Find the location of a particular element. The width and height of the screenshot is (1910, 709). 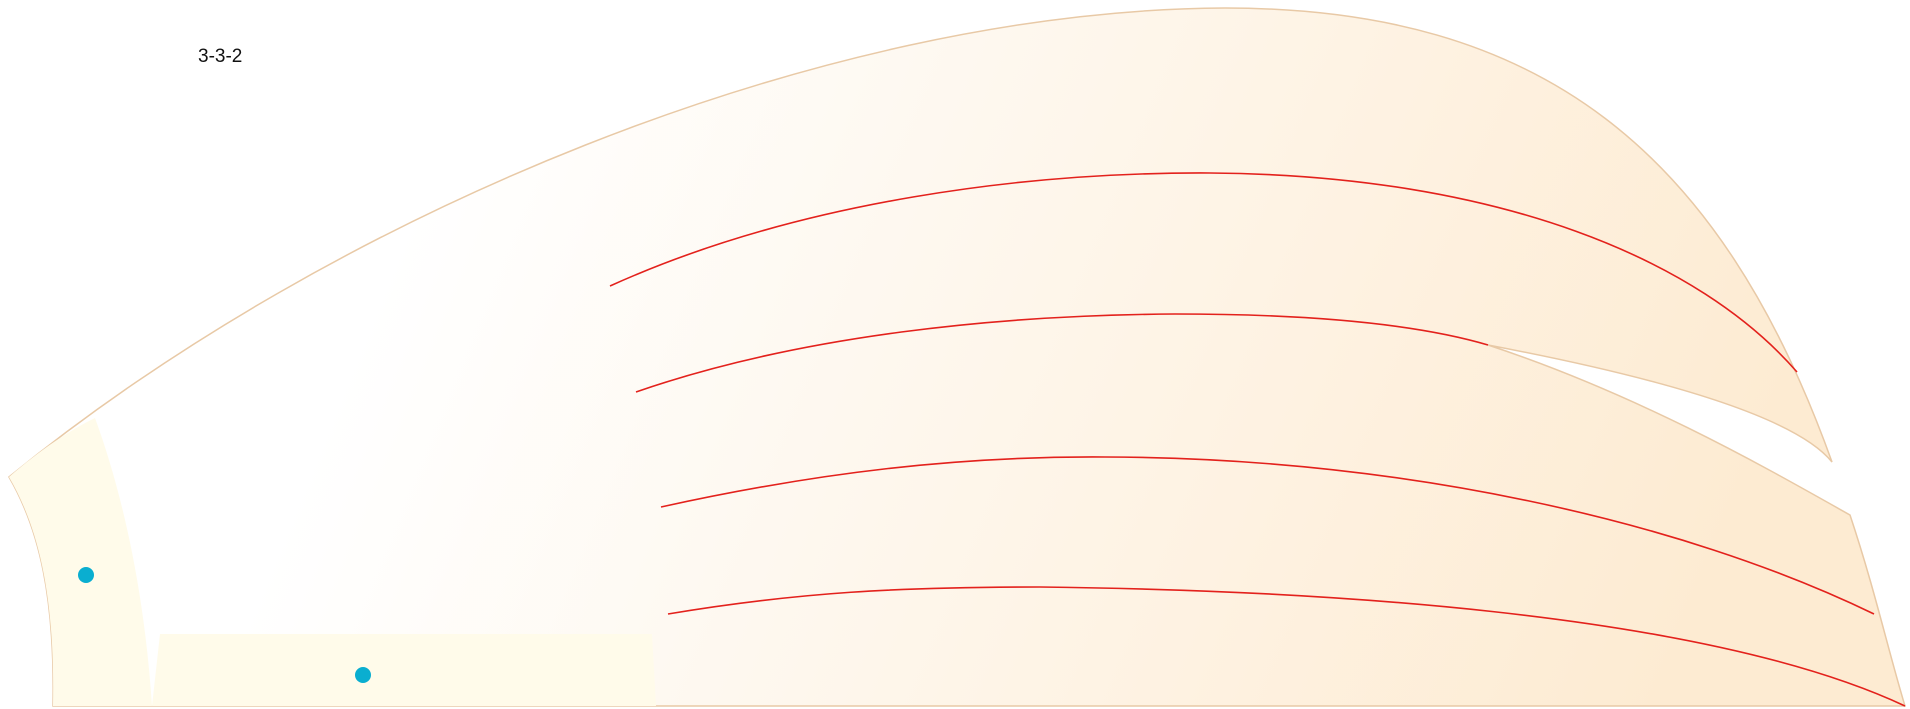

seam-zone-bottom is located at coordinates (404, 670).